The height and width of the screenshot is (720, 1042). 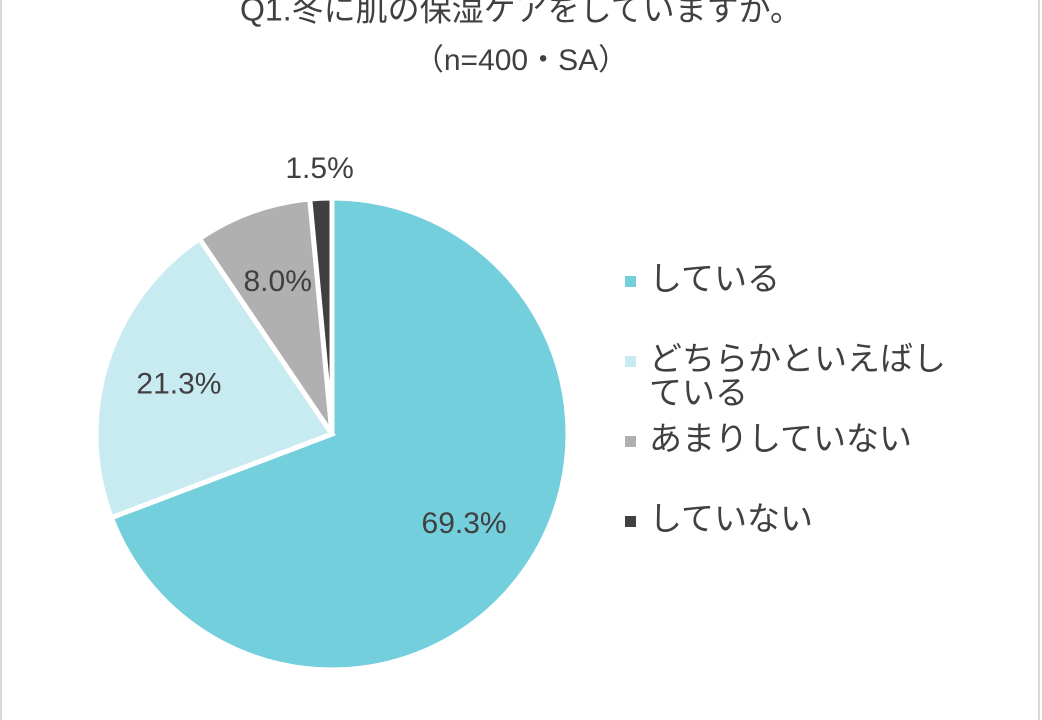 I want to click on legend-label: している, so click(x=715, y=278).